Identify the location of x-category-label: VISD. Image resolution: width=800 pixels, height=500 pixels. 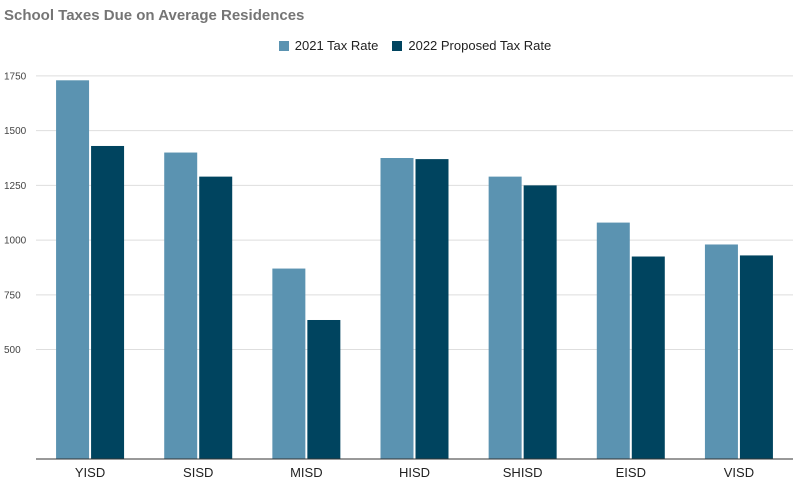
(739, 472).